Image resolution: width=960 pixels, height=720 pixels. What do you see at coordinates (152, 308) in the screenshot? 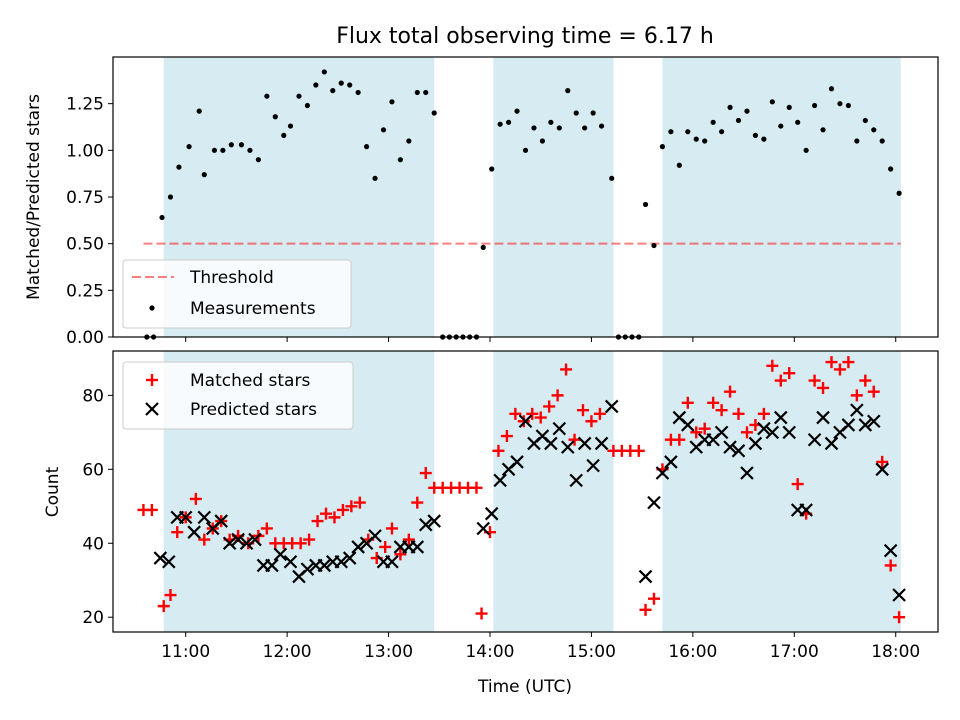
I see `legend-measurement-marker` at bounding box center [152, 308].